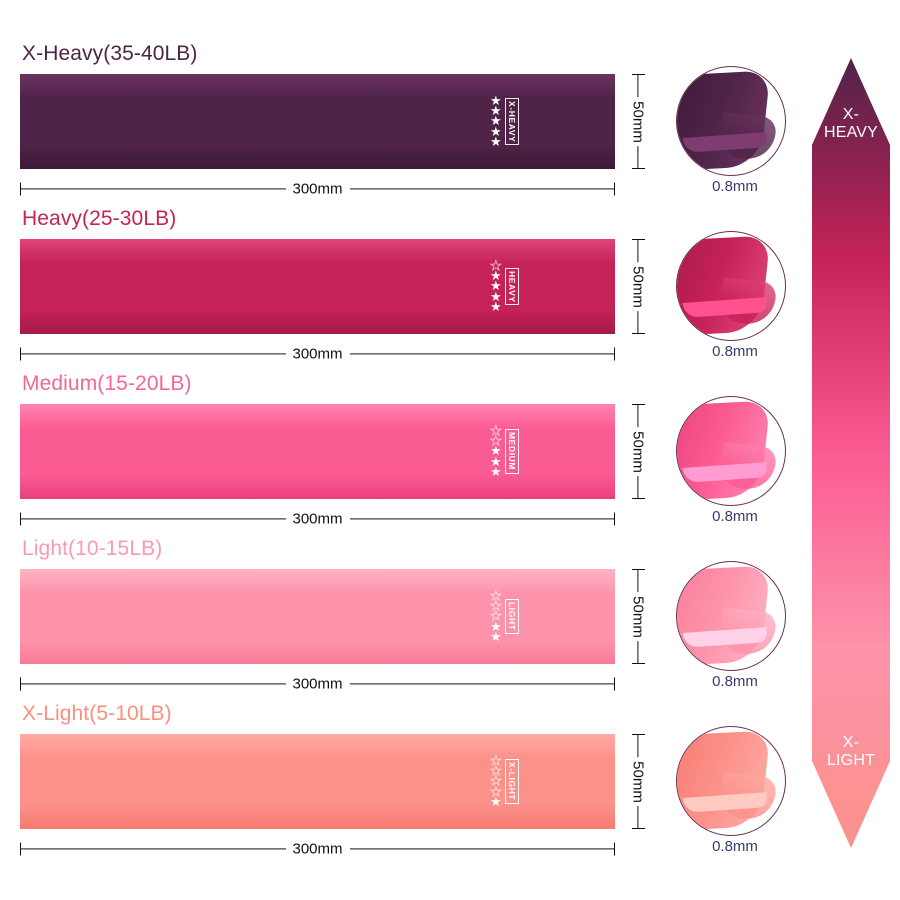 The image size is (900, 900). Describe the element at coordinates (512, 781) in the screenshot. I see `band-tag-label: X-LIGHT` at that location.